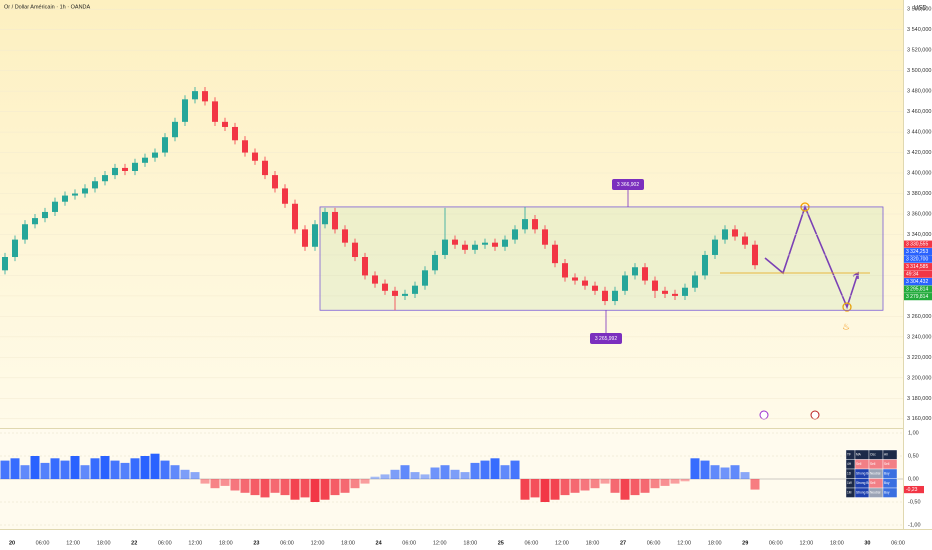 This screenshot has height=550, width=932. Describe the element at coordinates (919, 337) in the screenshot. I see `y-tick-label: 3 240,000` at that location.